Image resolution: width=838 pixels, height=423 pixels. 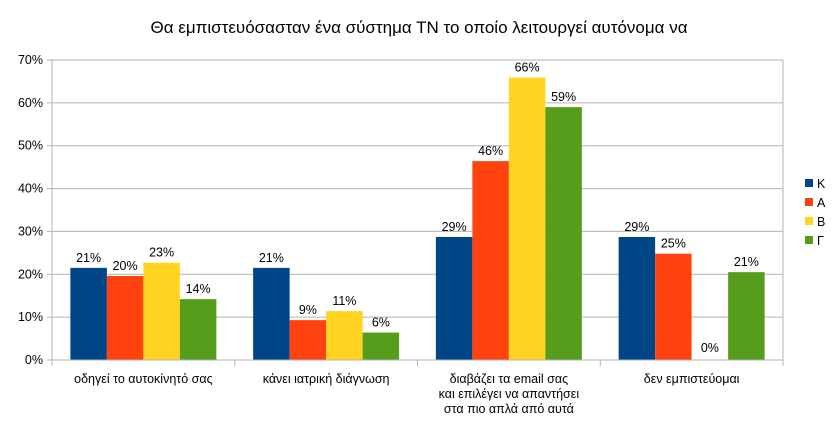 What do you see at coordinates (326, 379) in the screenshot?
I see `x-tick-label: κάνει ιατρική διάγνωση` at bounding box center [326, 379].